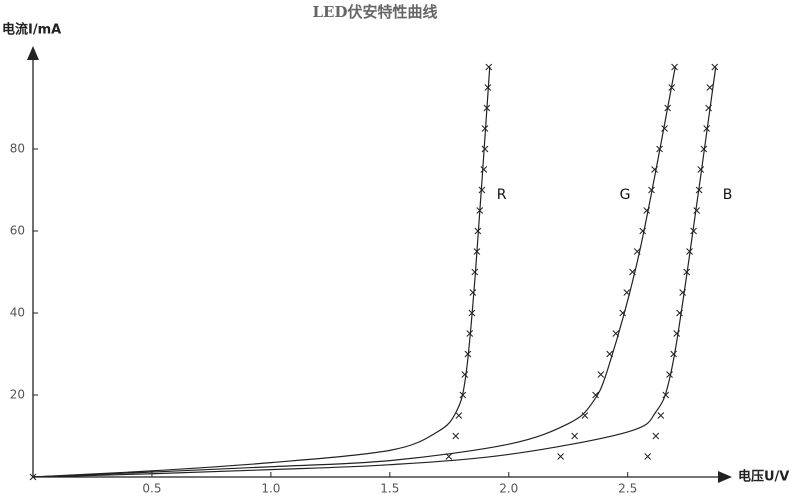  I want to click on y-tick-label: 80, so click(17, 149).